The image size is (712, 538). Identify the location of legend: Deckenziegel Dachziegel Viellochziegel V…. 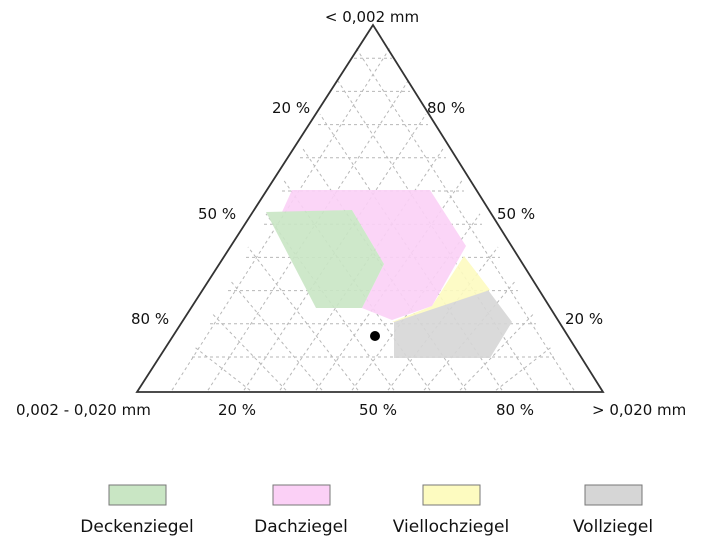
(366, 510).